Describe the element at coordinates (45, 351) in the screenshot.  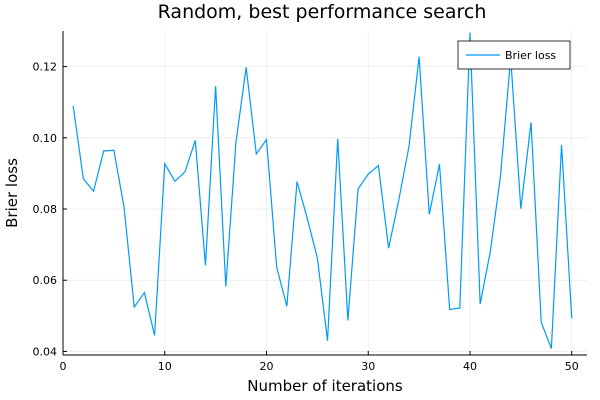
I see `y-tick-label: 0.04` at that location.